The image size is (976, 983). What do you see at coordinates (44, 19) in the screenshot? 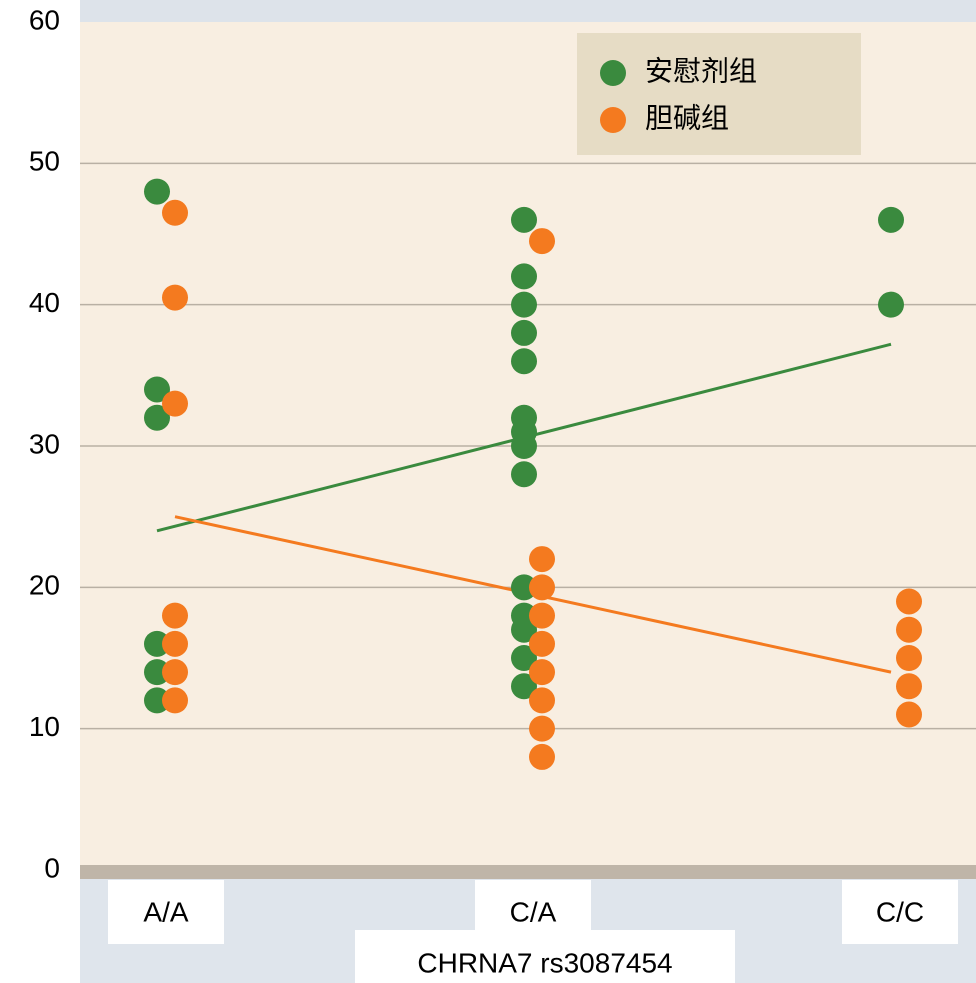
I see `y-tick-label: 60` at bounding box center [44, 19].